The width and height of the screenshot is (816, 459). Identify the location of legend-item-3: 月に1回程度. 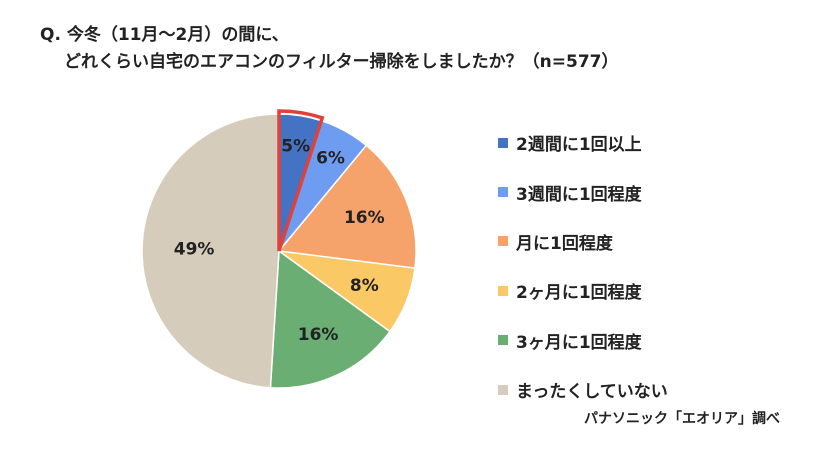
(583, 241).